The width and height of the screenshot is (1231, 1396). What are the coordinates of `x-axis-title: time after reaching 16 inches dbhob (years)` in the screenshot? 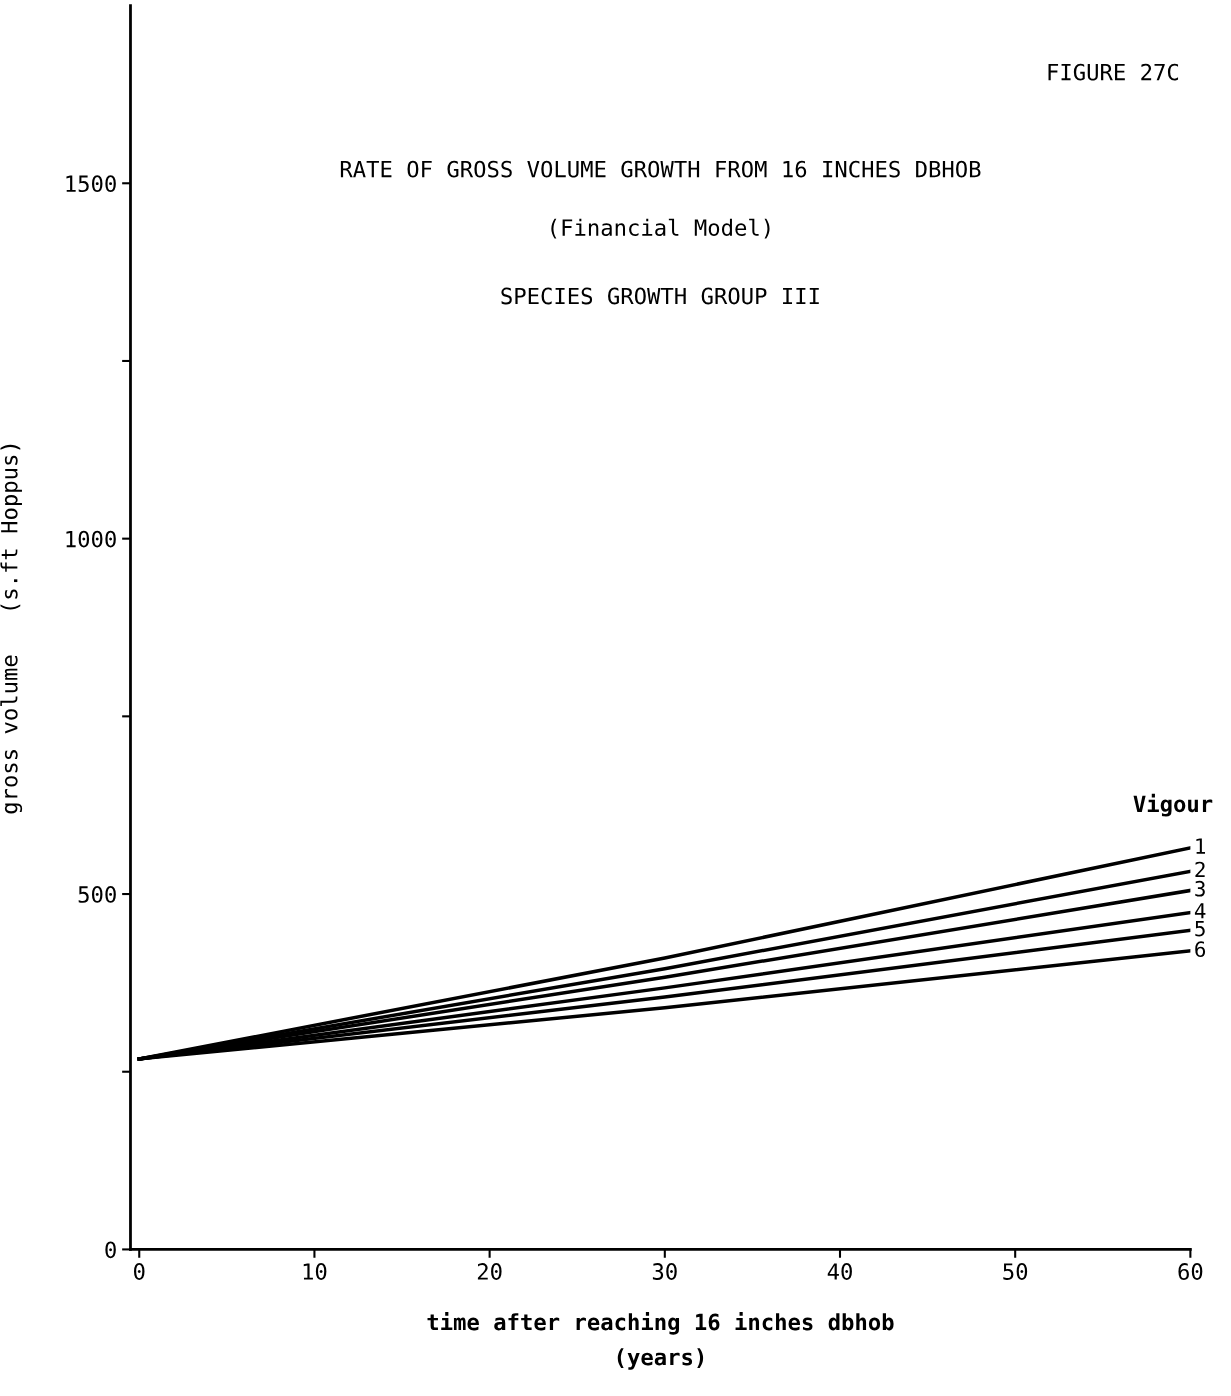 It's located at (660, 1341).